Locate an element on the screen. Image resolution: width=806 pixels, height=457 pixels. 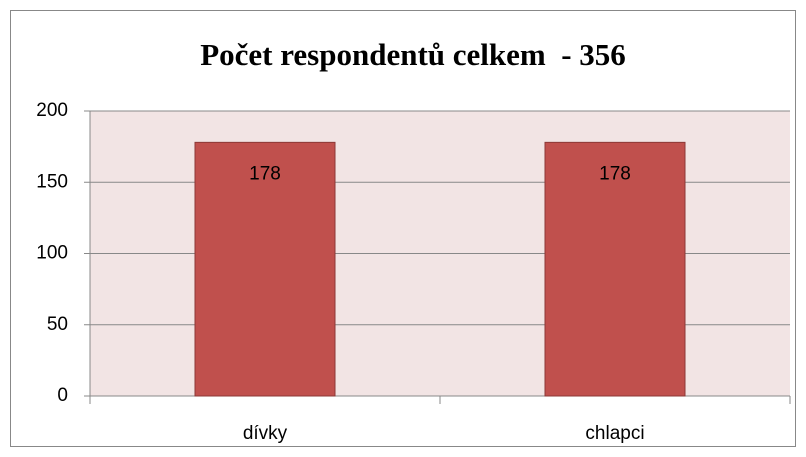
x-tick-label: chlapci is located at coordinates (614, 433).